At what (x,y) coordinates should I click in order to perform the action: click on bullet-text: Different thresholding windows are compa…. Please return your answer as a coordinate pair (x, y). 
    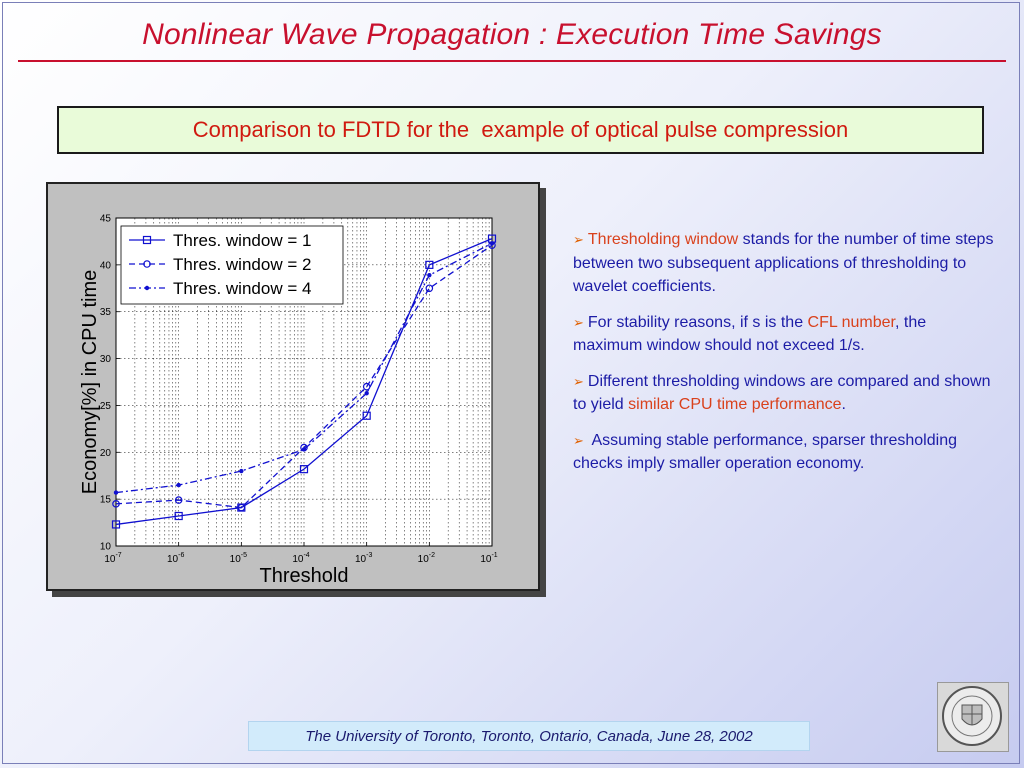
    Looking at the image, I should click on (782, 393).